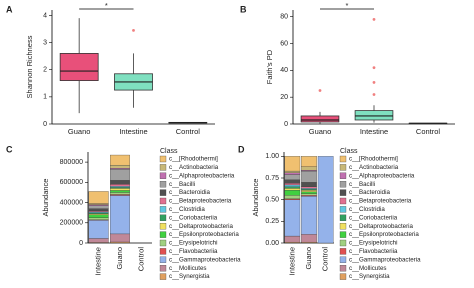  I want to click on y-tick-label: 20, so click(284, 97).